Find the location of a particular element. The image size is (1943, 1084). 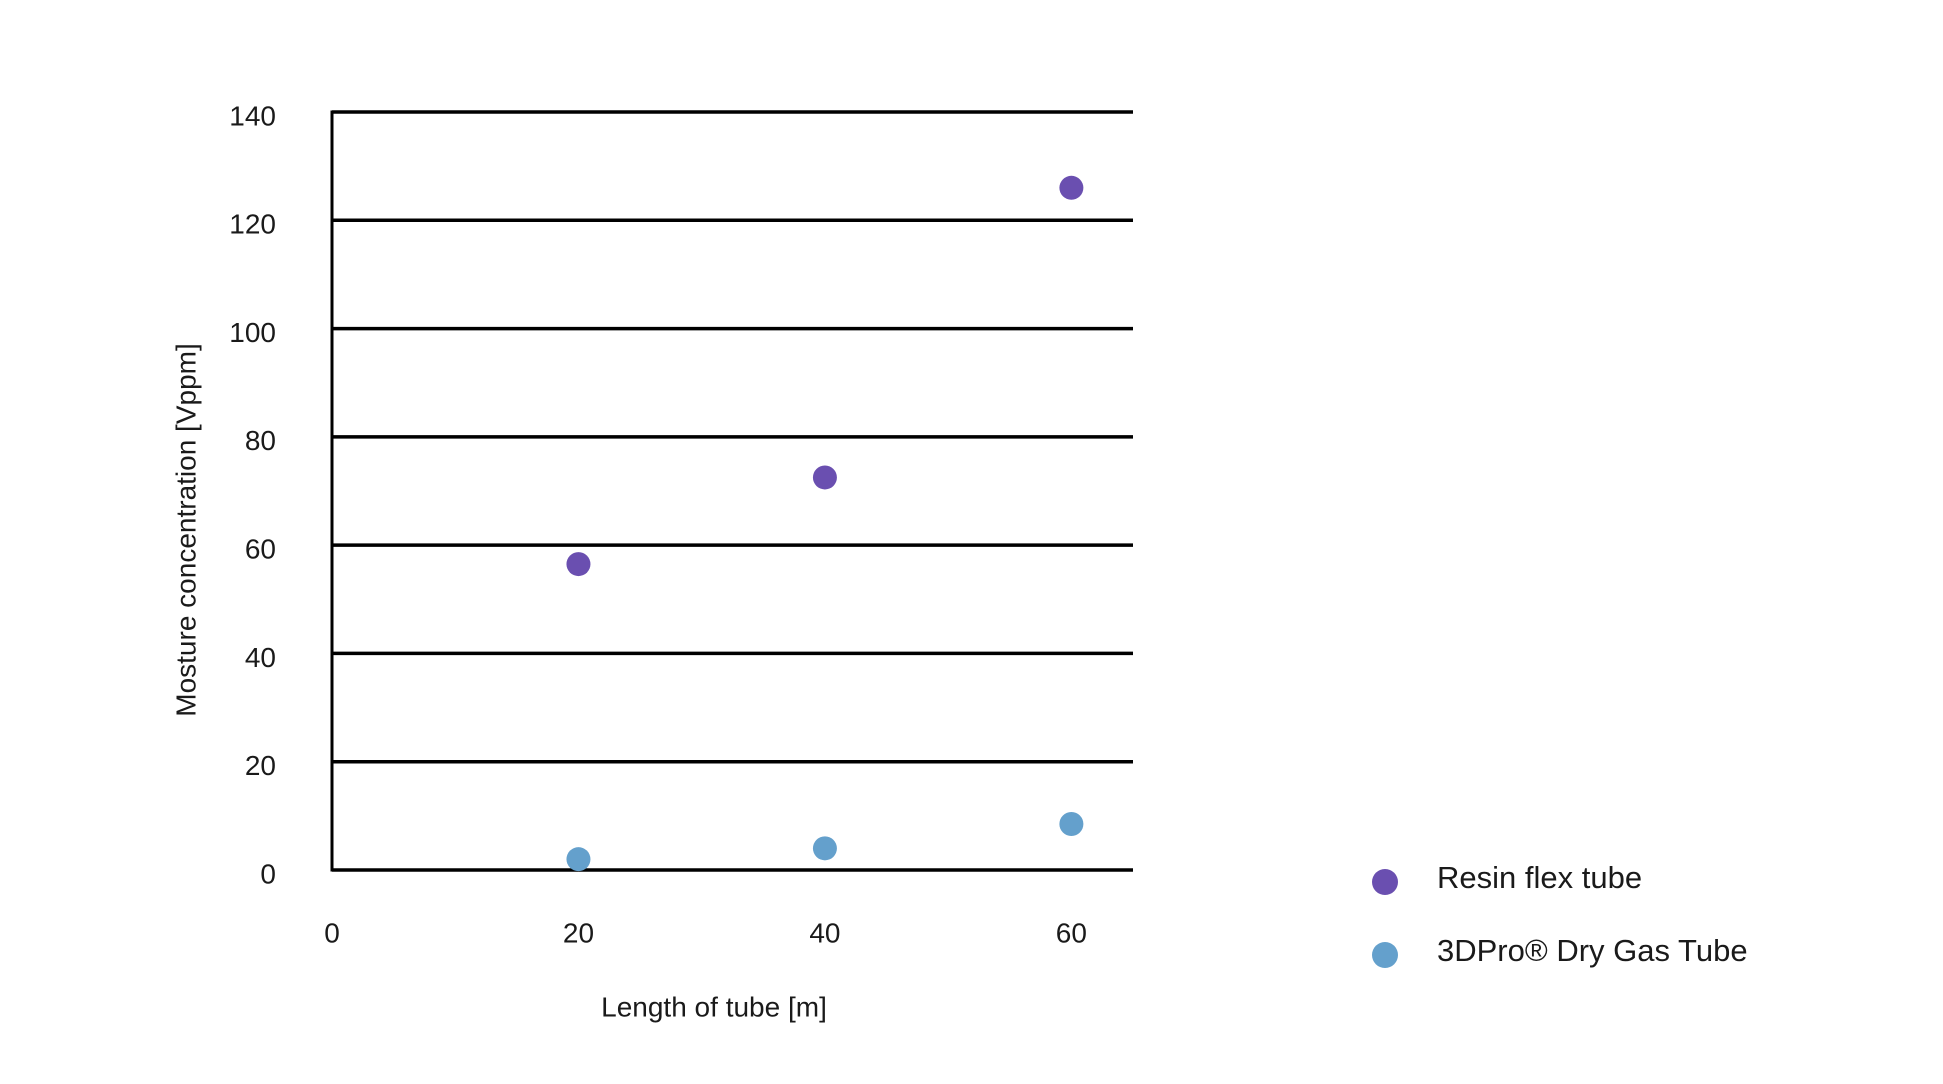

y-tick-label: 40 is located at coordinates (260, 657).